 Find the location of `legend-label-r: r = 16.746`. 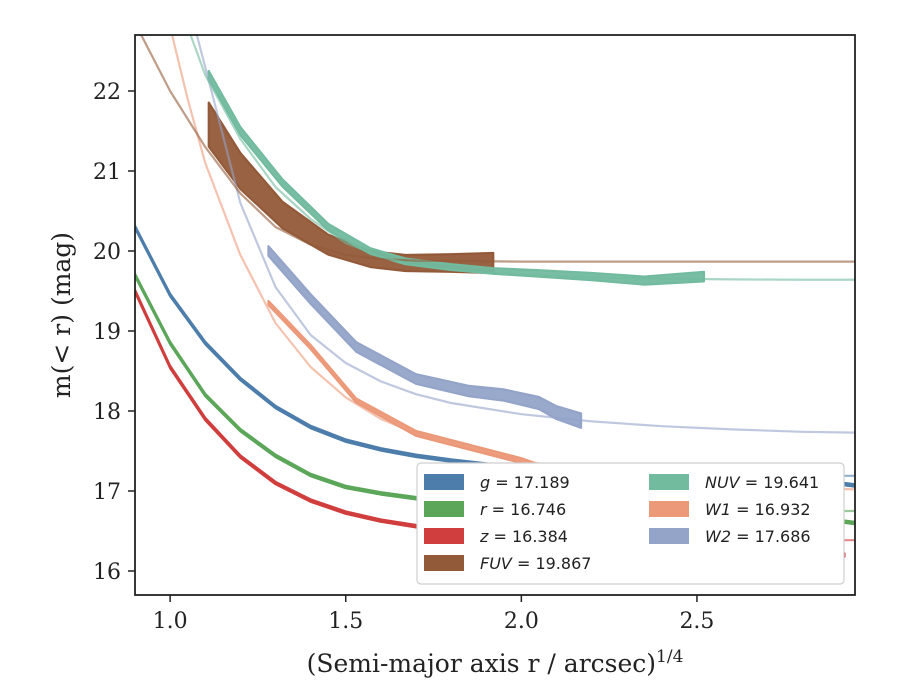

legend-label-r: r = 16.746 is located at coordinates (523, 509).